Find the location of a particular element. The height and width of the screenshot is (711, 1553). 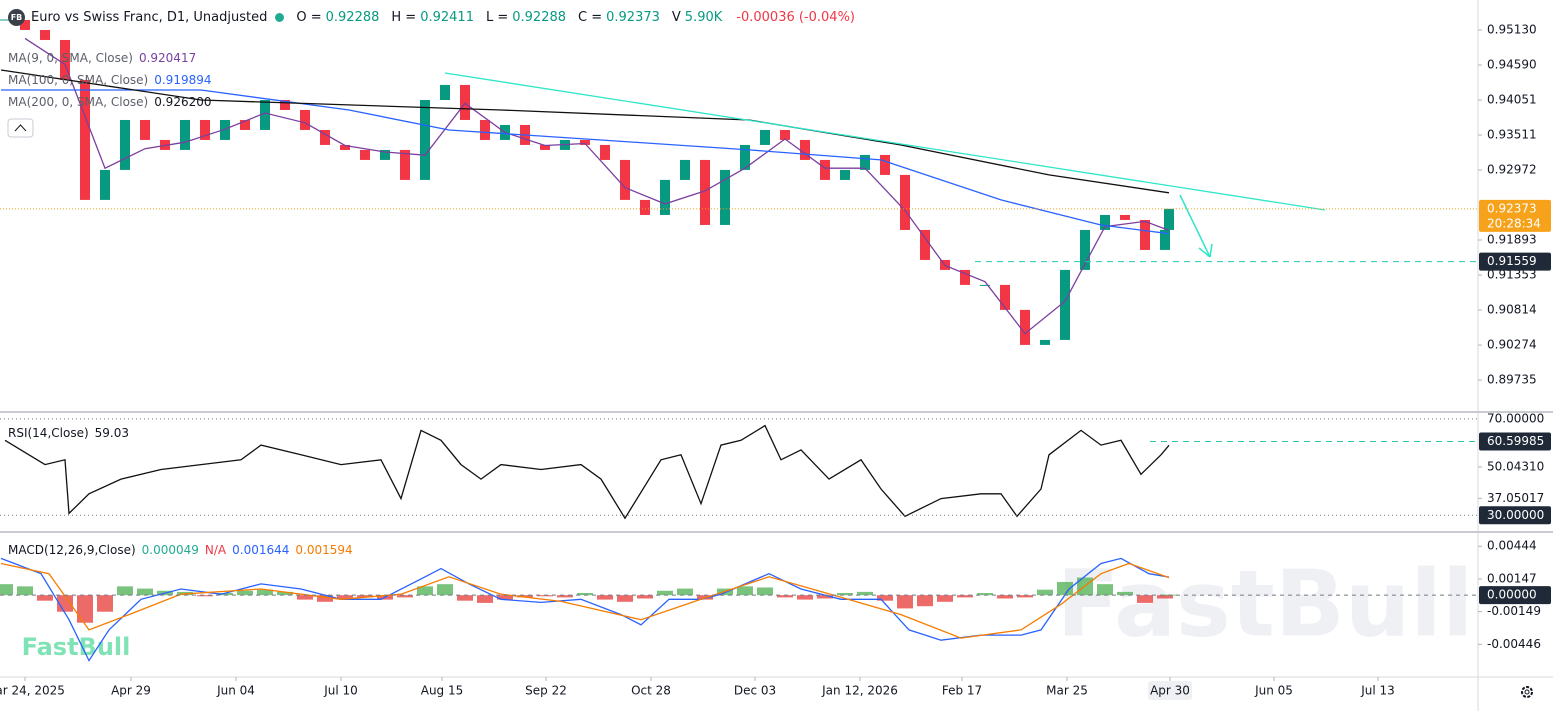

legend-value: 0.919894 is located at coordinates (182, 80).